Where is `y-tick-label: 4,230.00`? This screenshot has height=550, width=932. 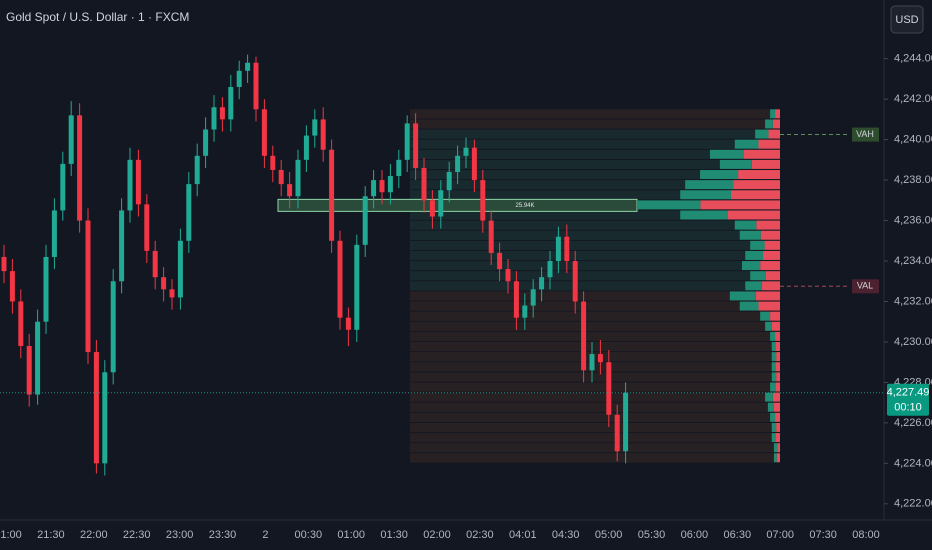
y-tick-label: 4,230.00 is located at coordinates (913, 342).